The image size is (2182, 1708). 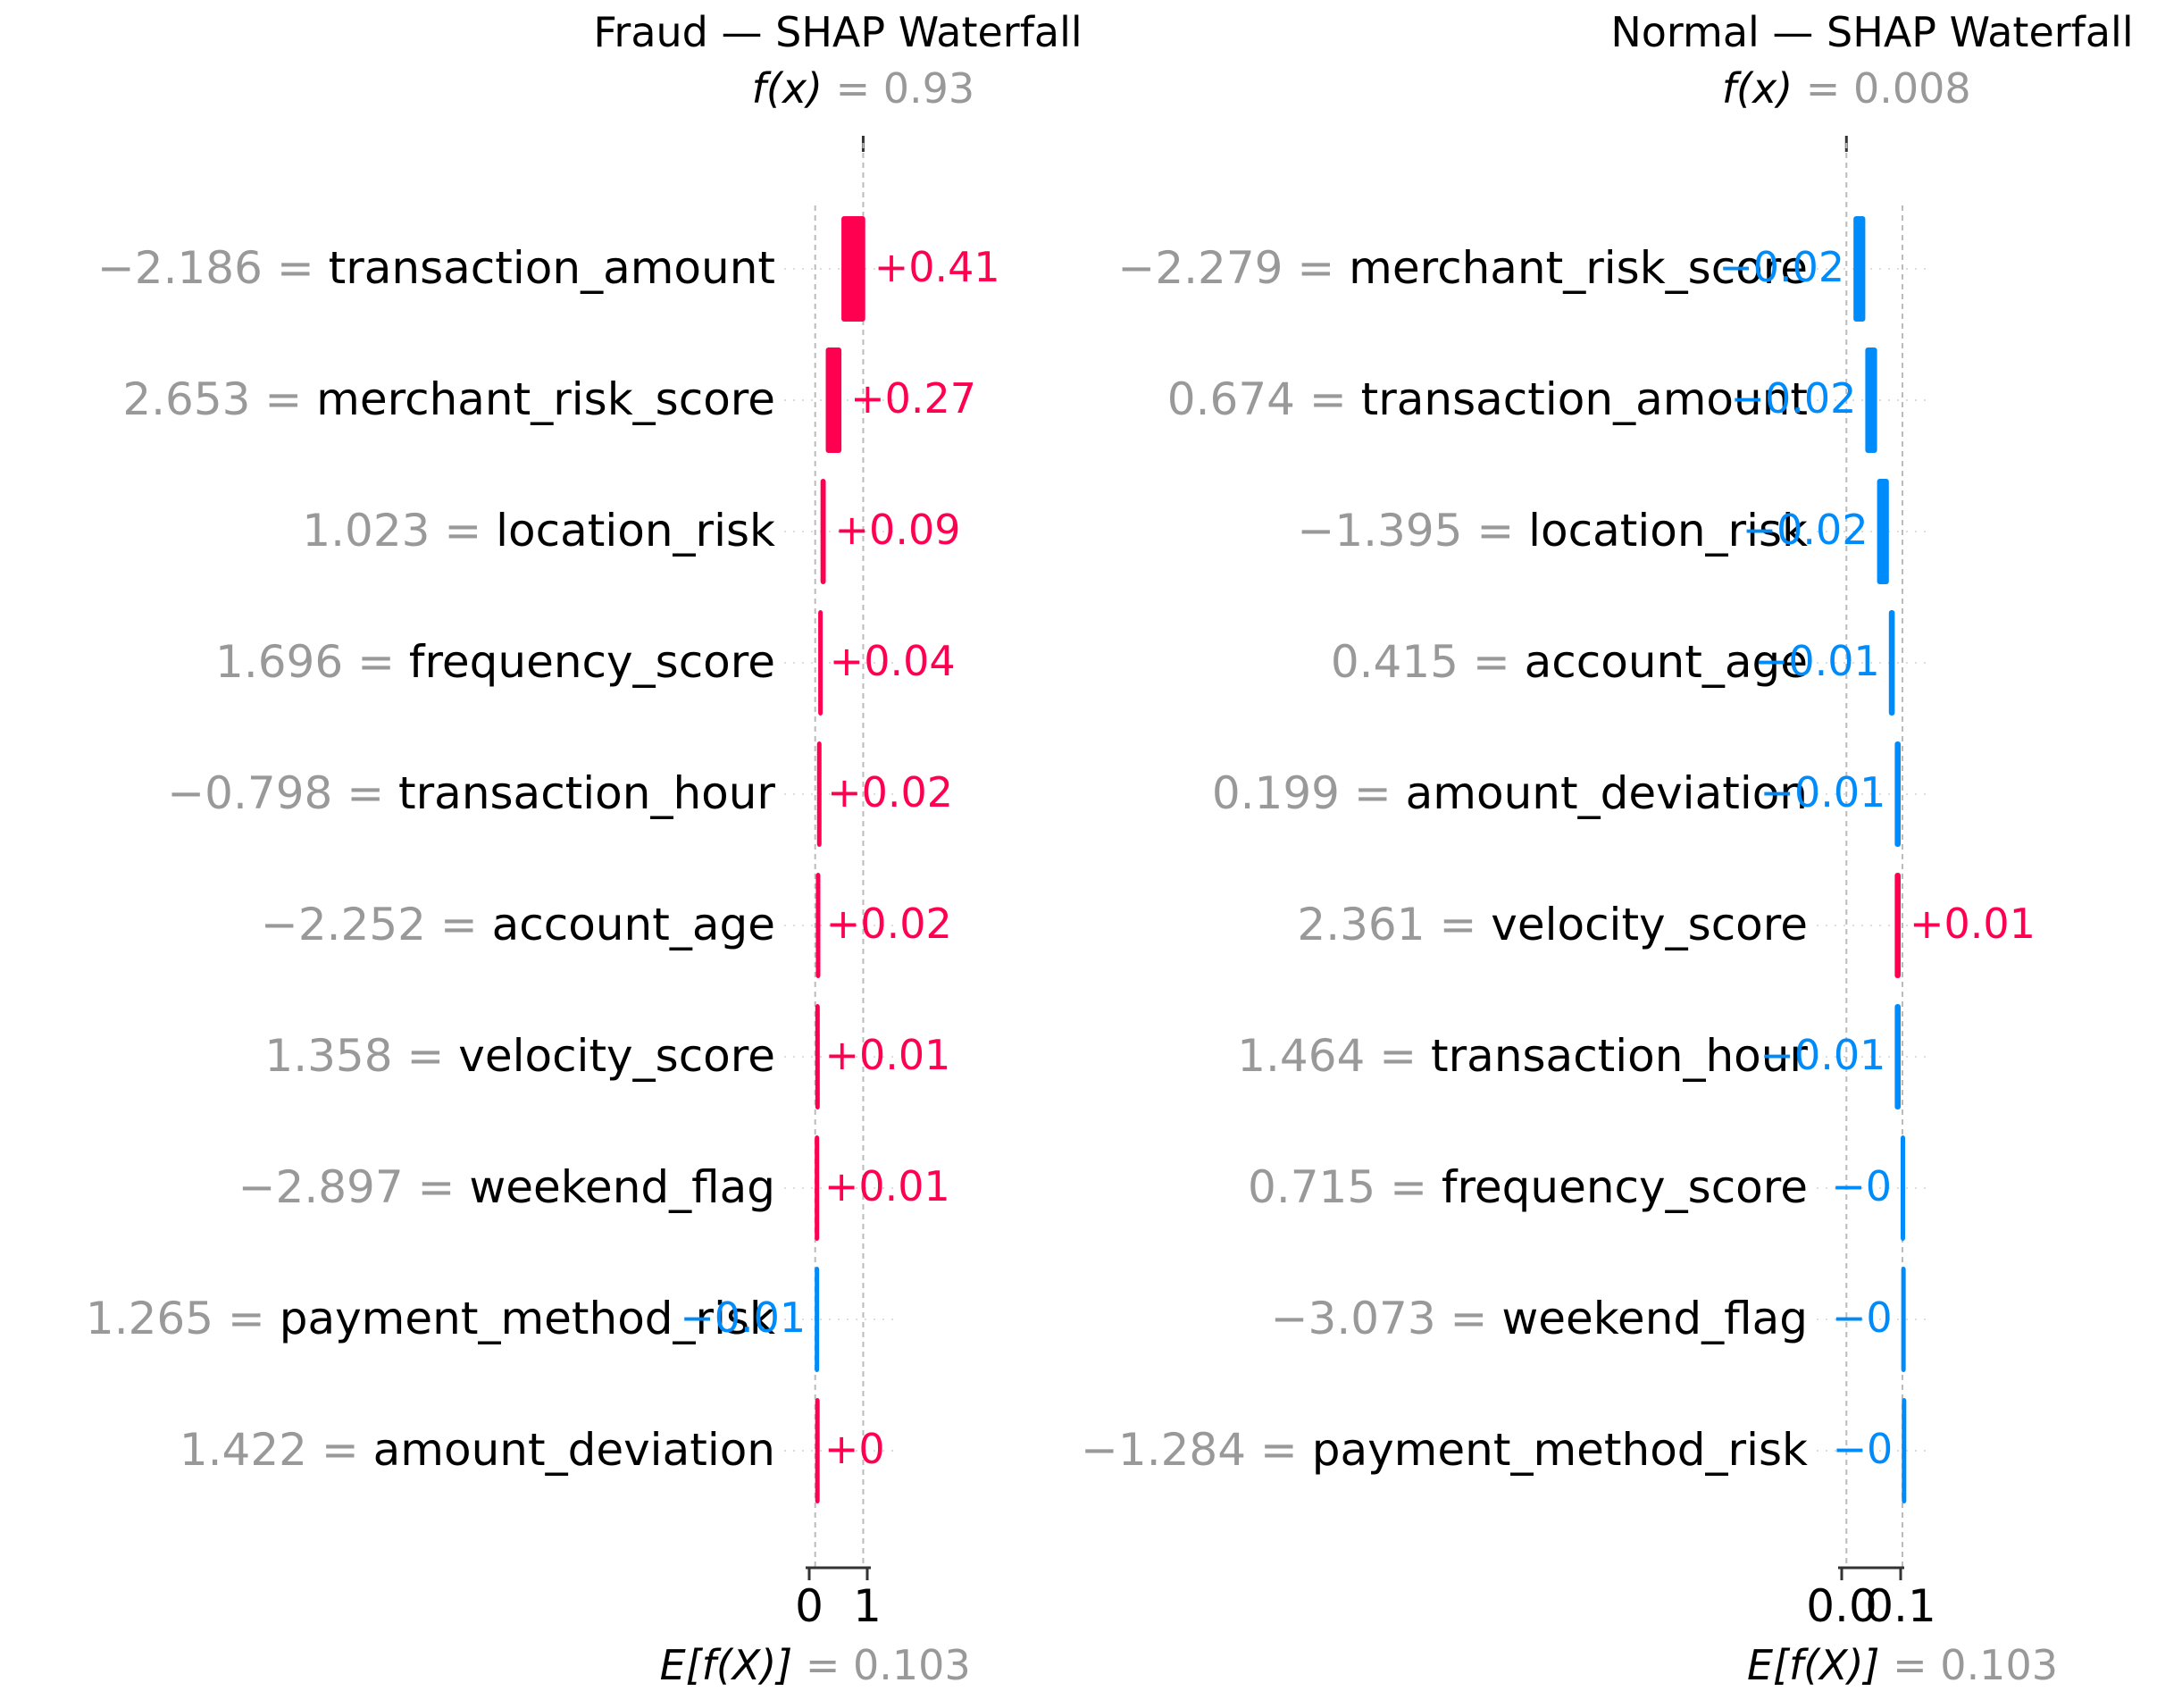 I want to click on feature-row-label: −3.073 = weekend_flag, so click(x=1539, y=1318).